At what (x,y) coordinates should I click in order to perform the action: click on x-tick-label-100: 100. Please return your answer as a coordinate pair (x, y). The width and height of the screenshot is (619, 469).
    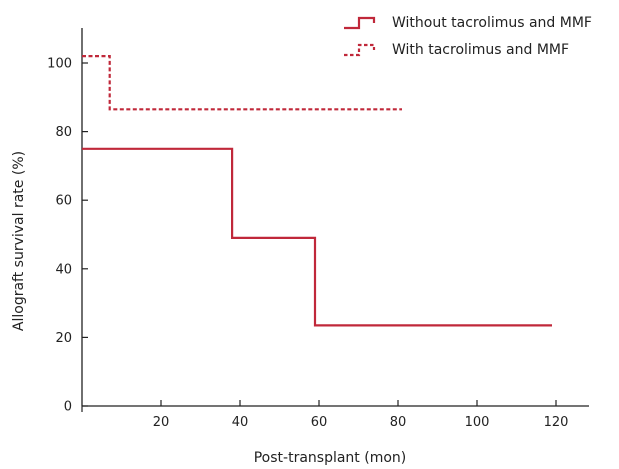
    Looking at the image, I should click on (477, 422).